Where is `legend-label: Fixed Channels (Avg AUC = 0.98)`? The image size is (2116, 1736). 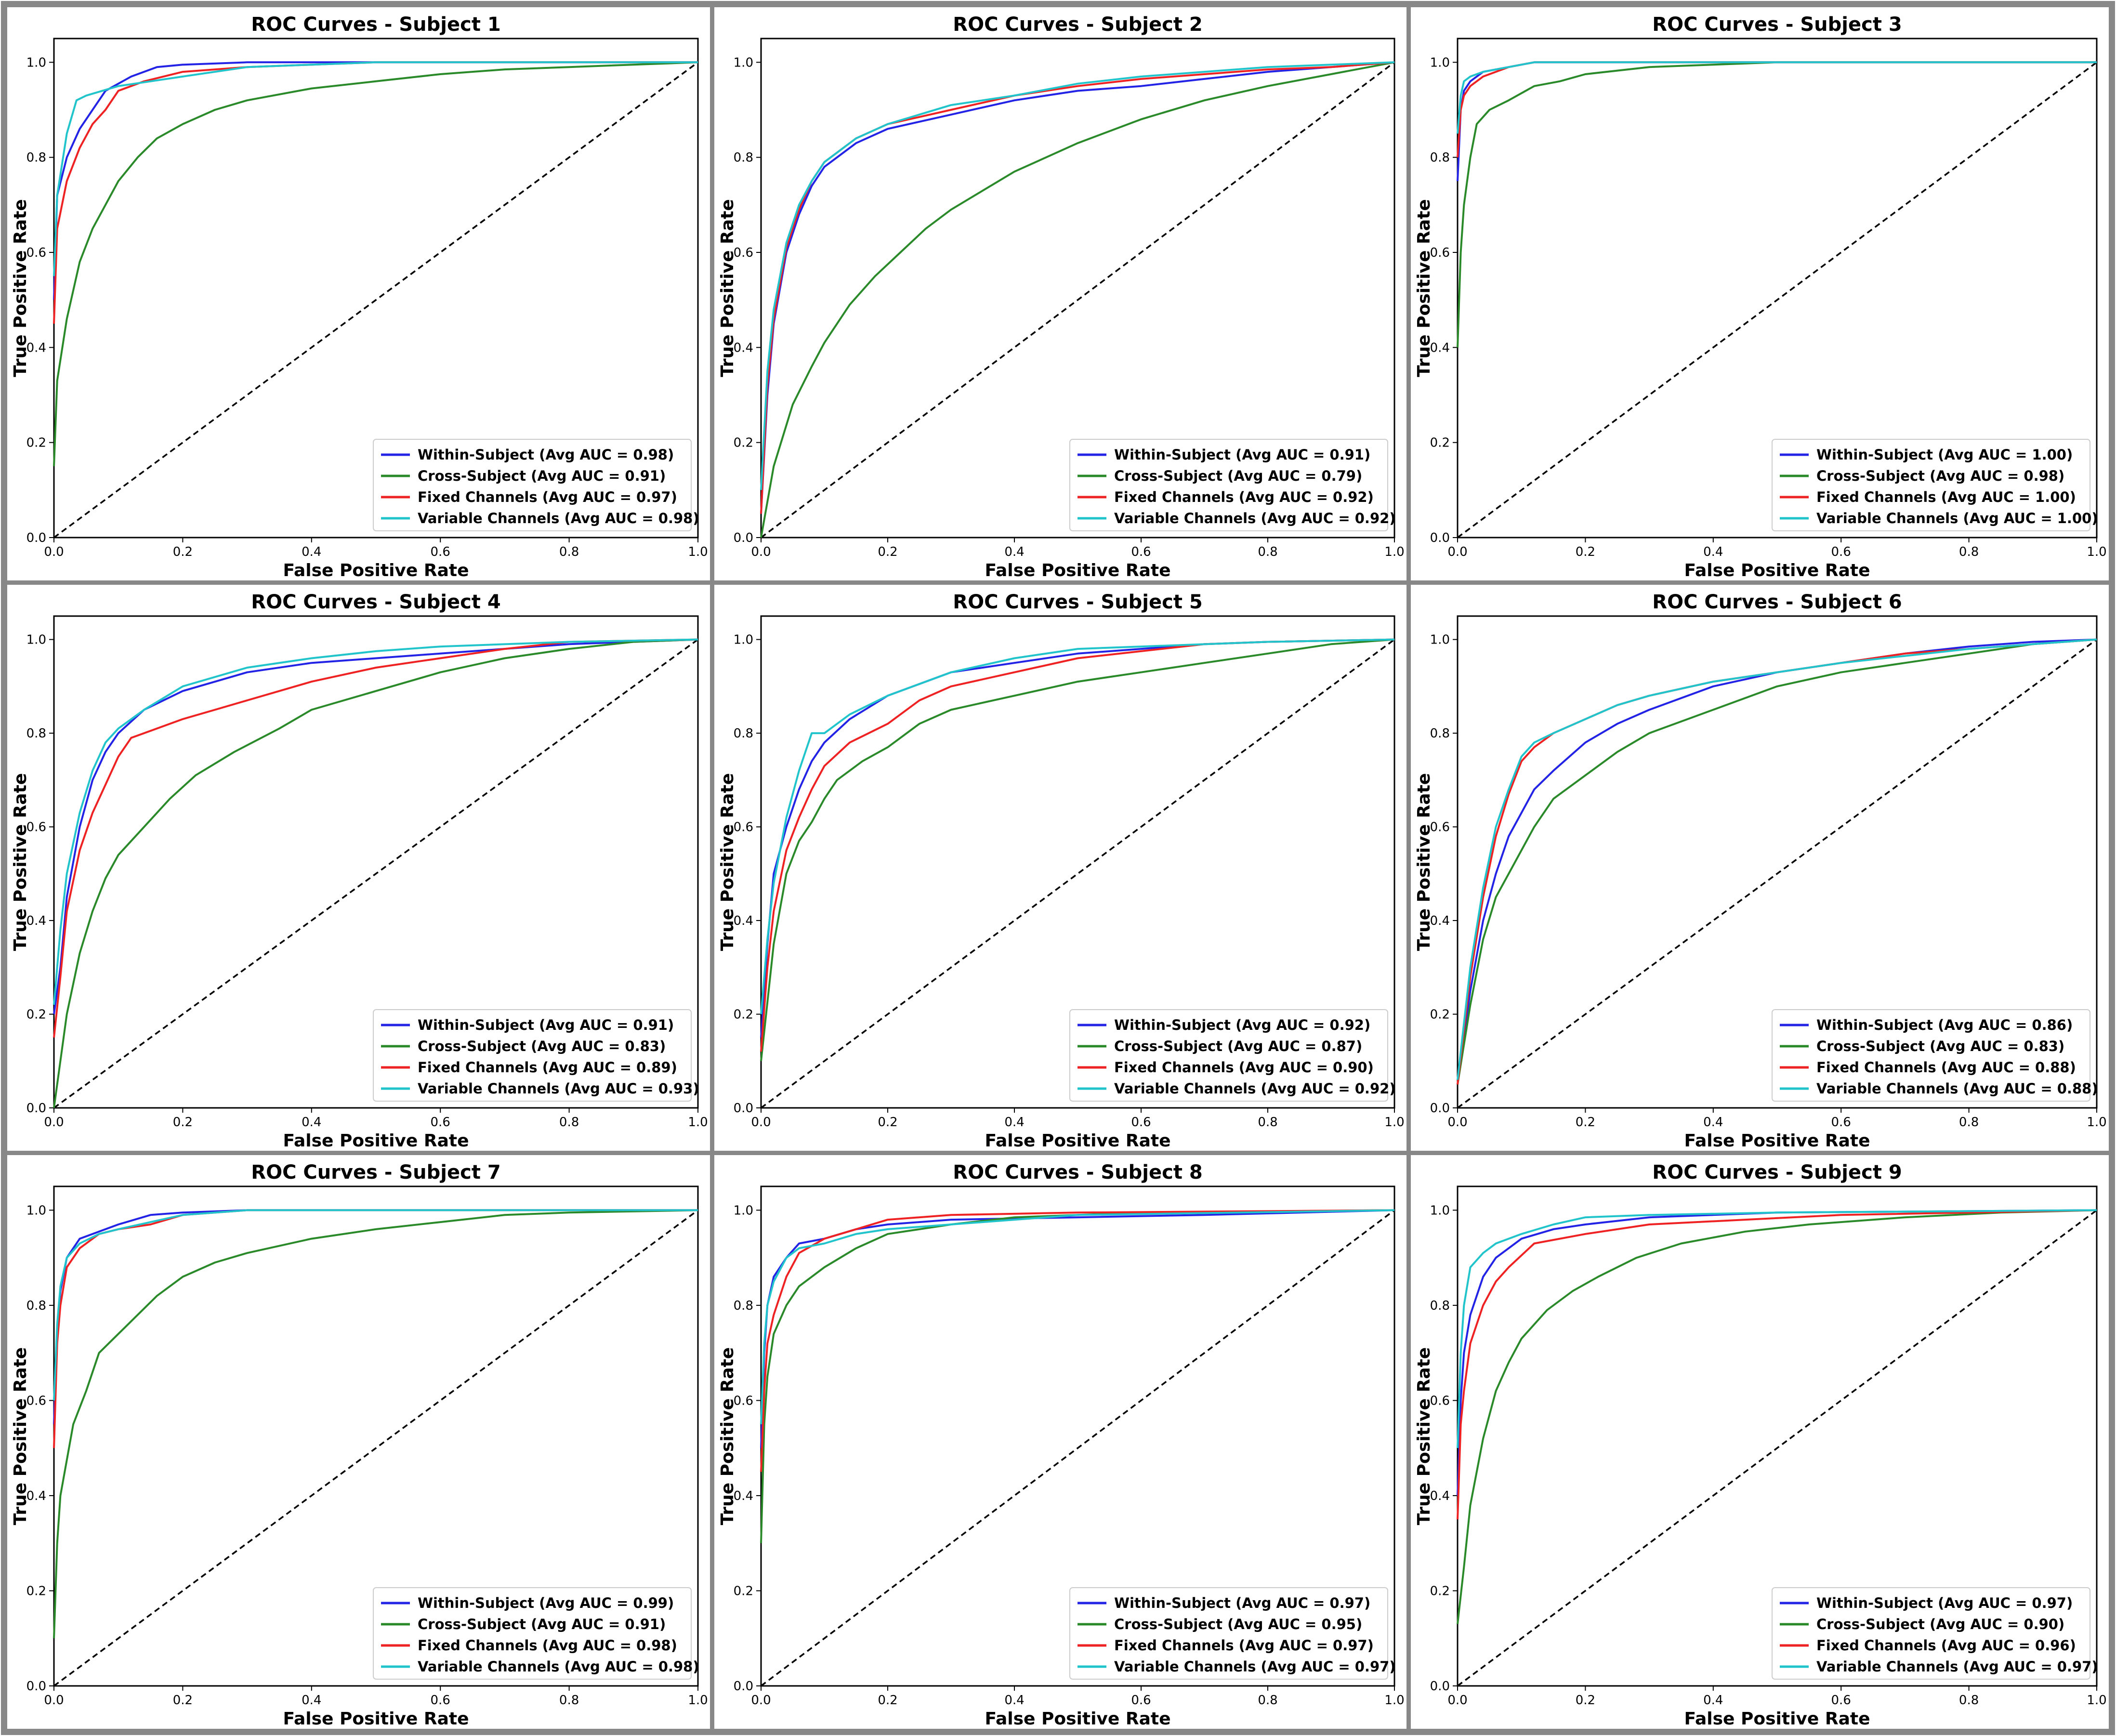
legend-label: Fixed Channels (Avg AUC = 0.98) is located at coordinates (547, 1645).